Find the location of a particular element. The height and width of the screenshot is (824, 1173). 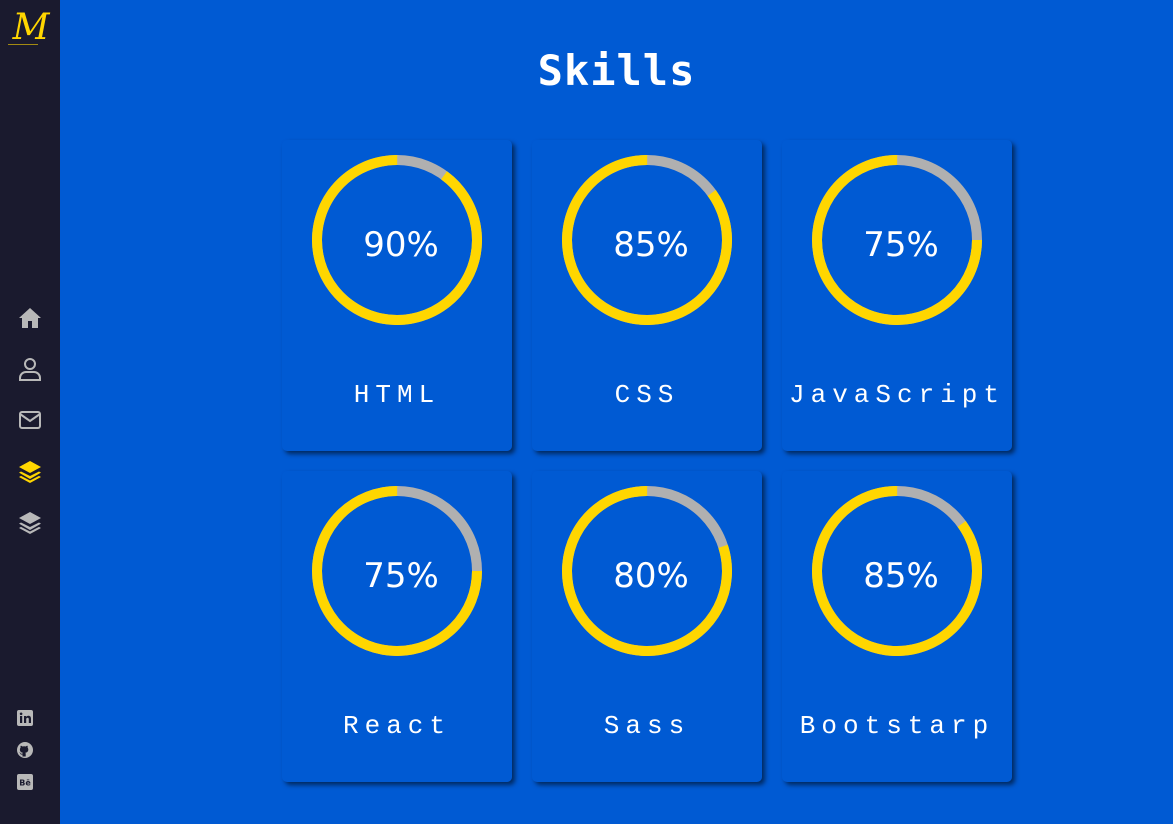

skill-card: 75% JavaScript is located at coordinates (897, 295).